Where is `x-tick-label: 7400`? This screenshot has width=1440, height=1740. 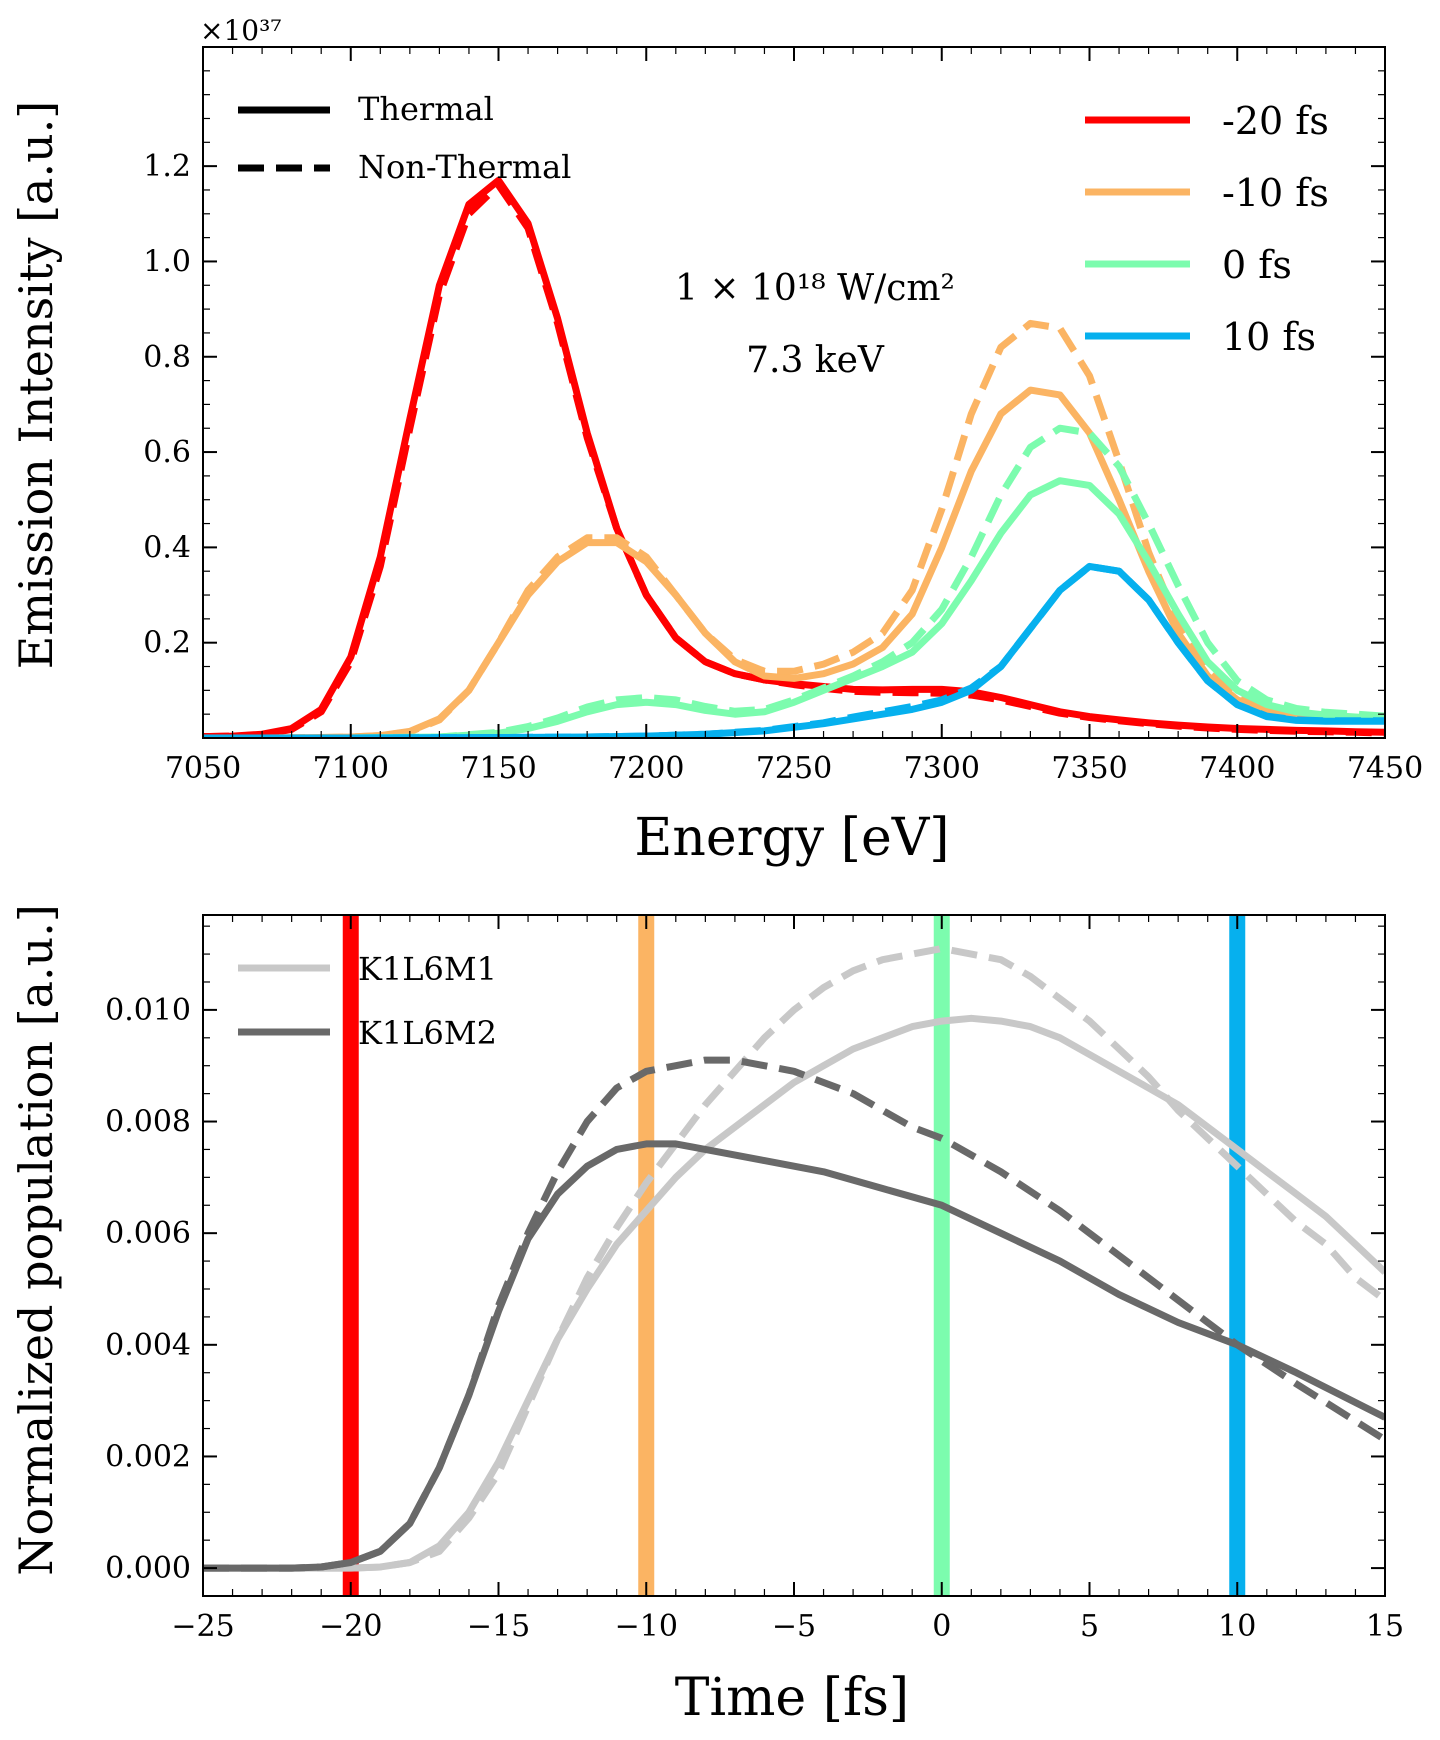
x-tick-label: 7400 is located at coordinates (1237, 768).